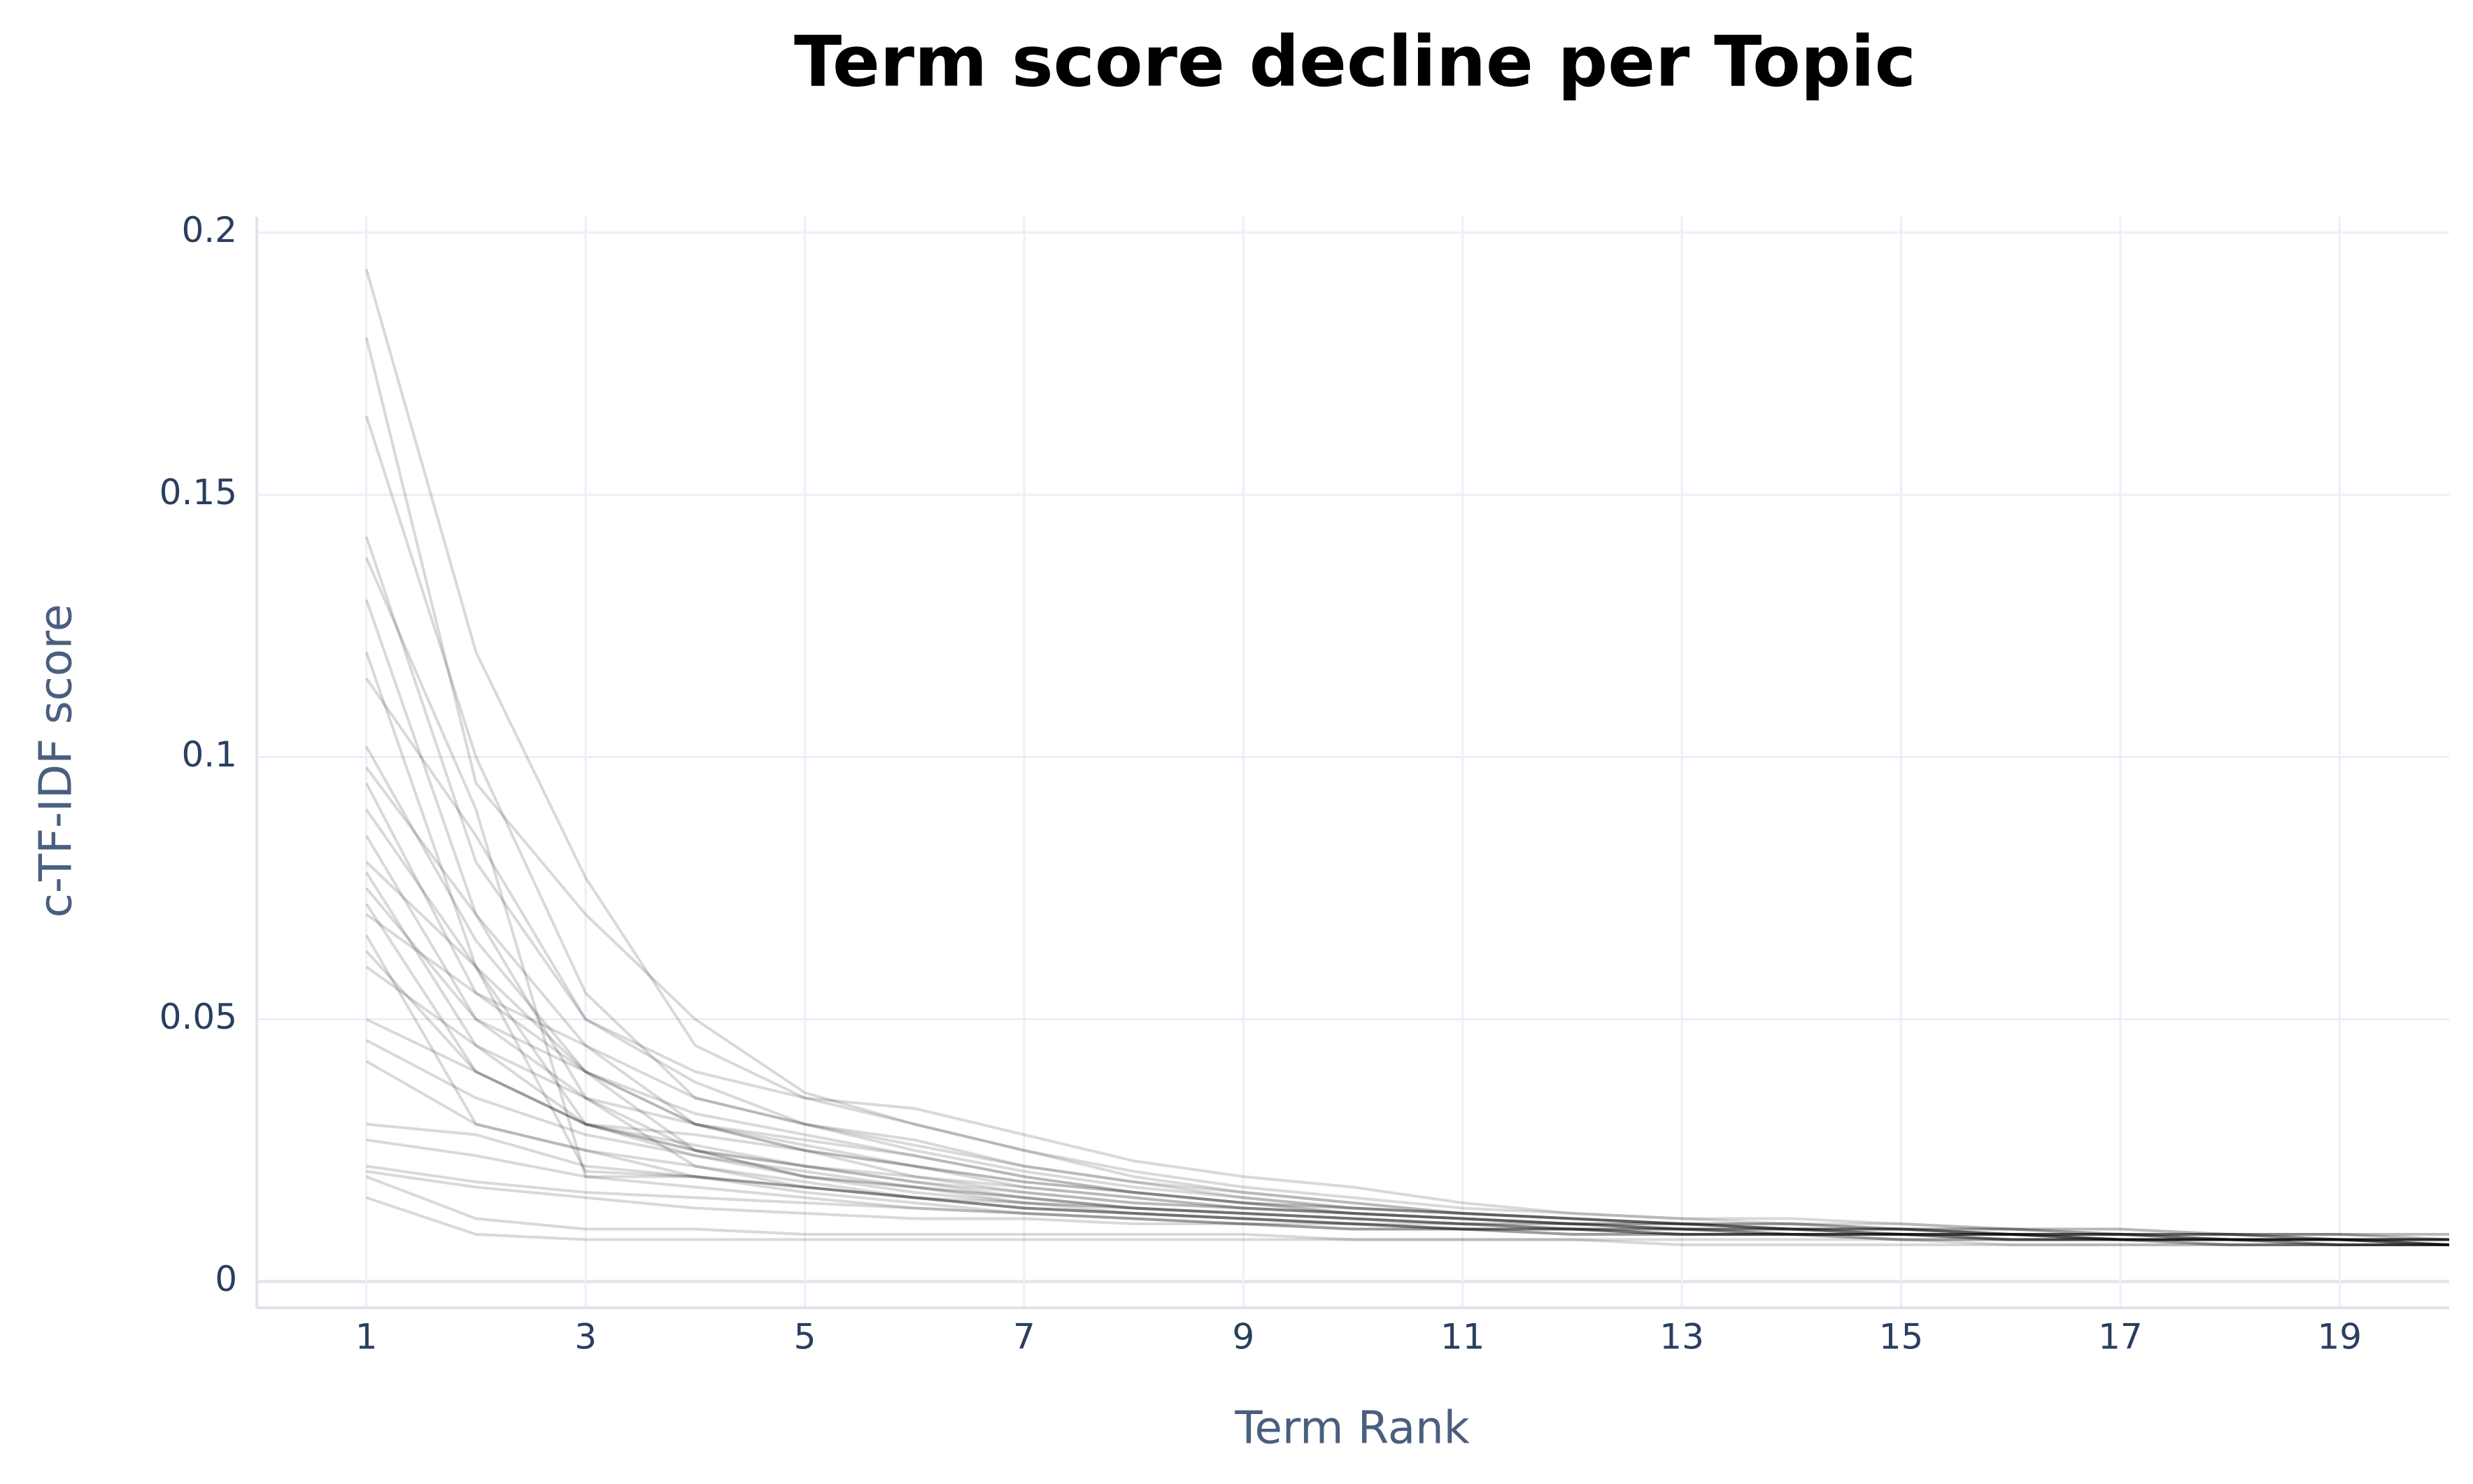 The width and height of the screenshot is (2473, 1484). I want to click on y-tick-label: 0.05, so click(198, 1017).